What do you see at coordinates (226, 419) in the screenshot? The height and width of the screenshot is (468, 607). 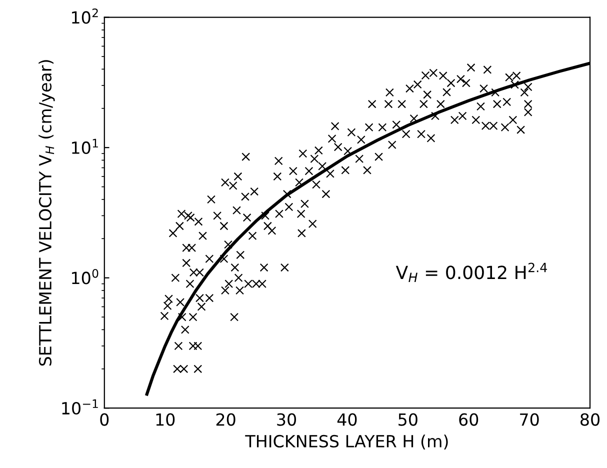 I see `x-tick-label: 20` at bounding box center [226, 419].